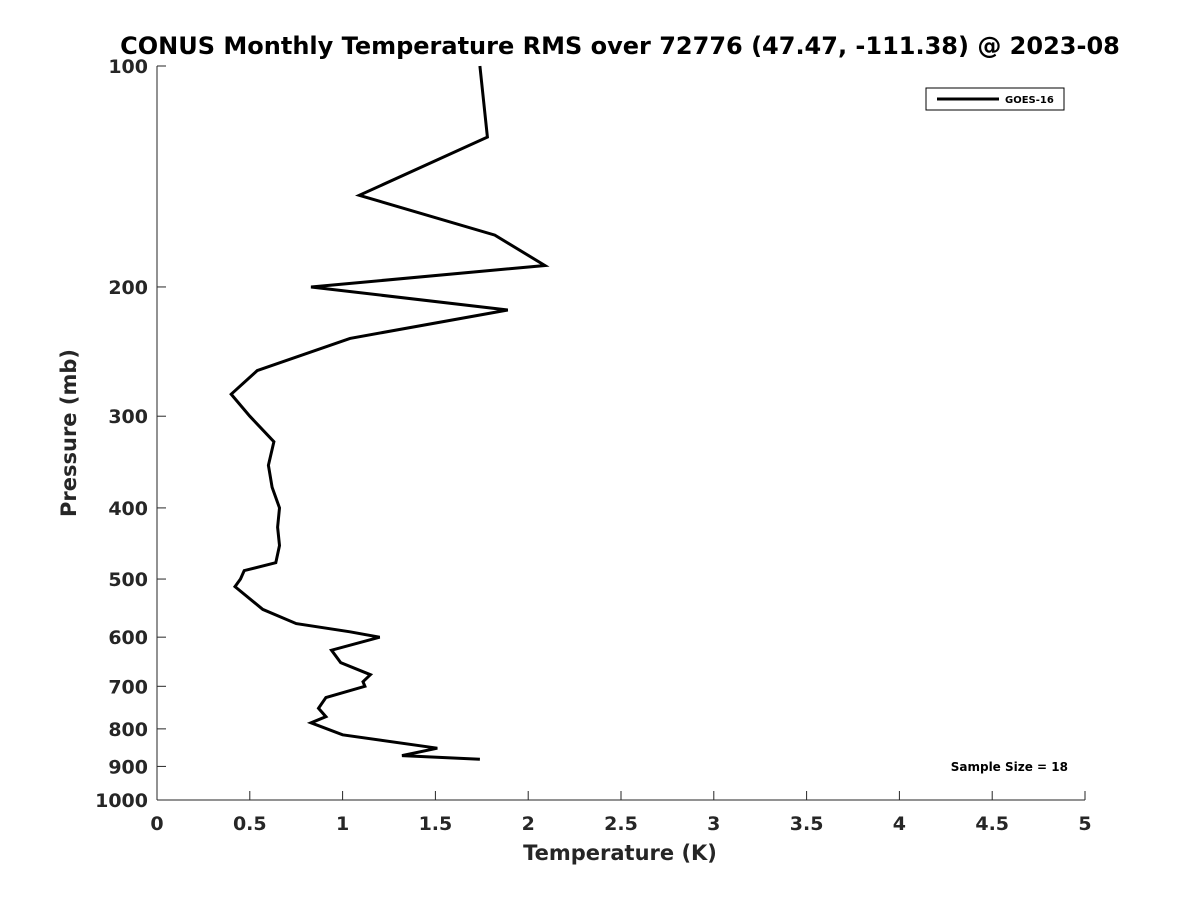 The width and height of the screenshot is (1200, 900). Describe the element at coordinates (128, 509) in the screenshot. I see `y-tick-label: 400` at that location.